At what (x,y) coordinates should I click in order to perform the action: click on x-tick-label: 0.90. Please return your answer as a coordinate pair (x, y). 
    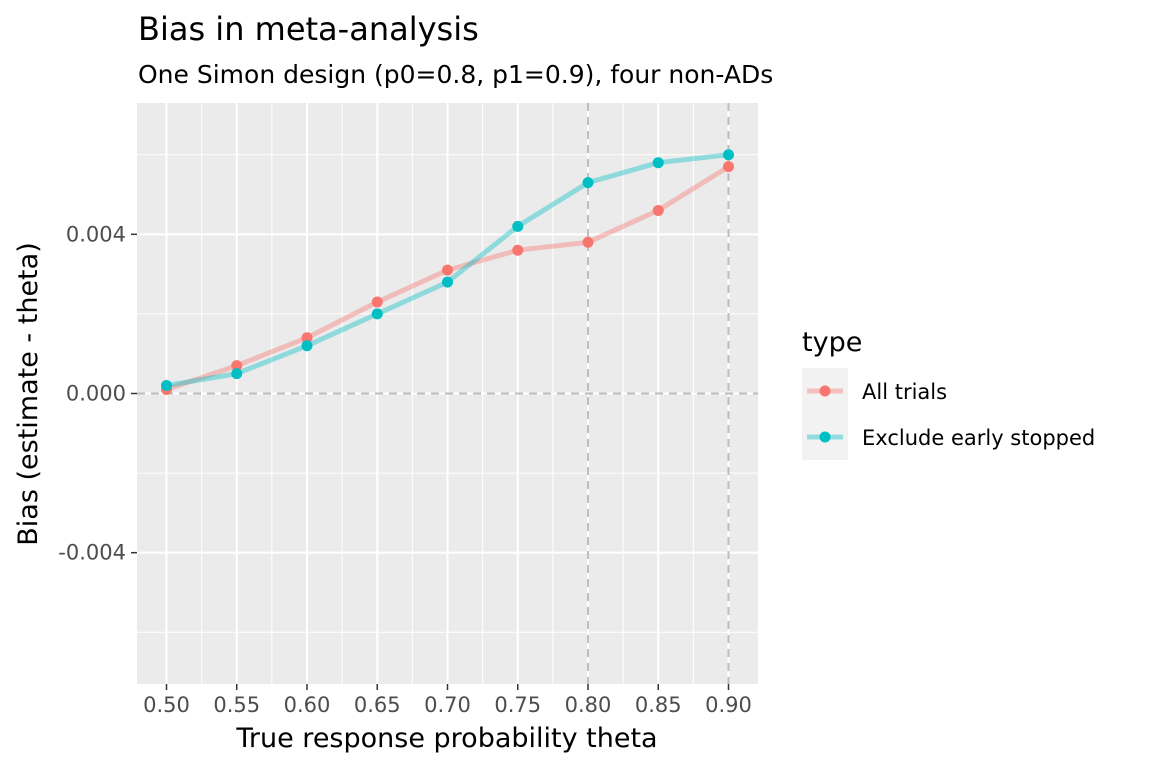
    Looking at the image, I should click on (728, 705).